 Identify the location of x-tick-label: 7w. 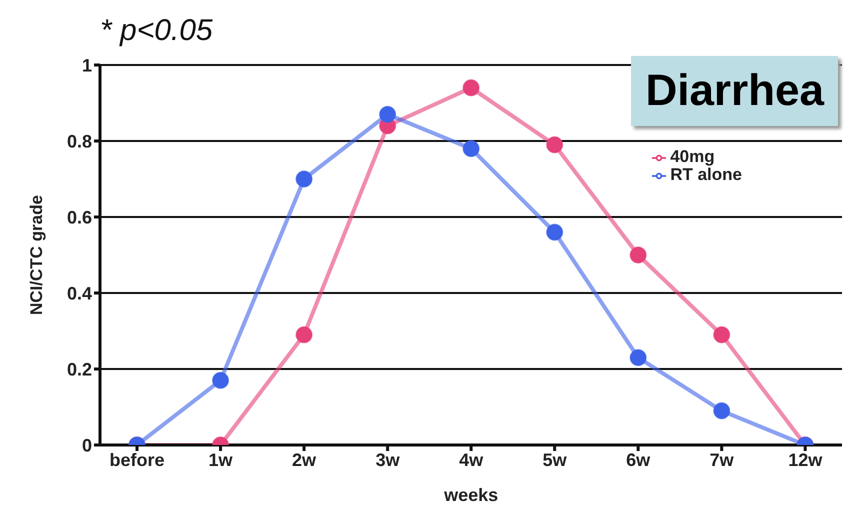
(722, 460).